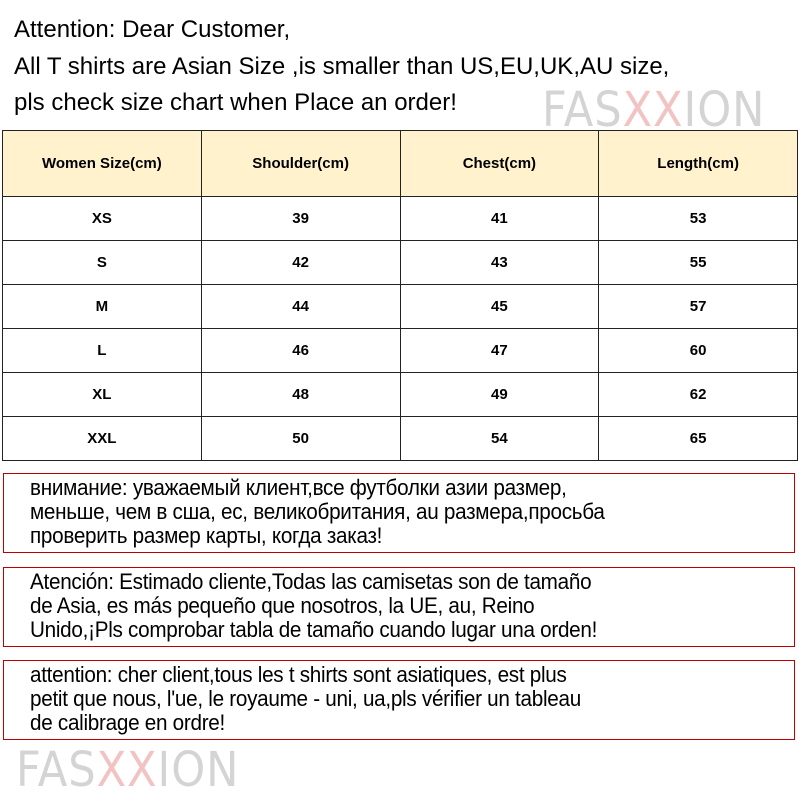 This screenshot has height=800, width=800. Describe the element at coordinates (300, 262) in the screenshot. I see `table-cell: 42` at that location.